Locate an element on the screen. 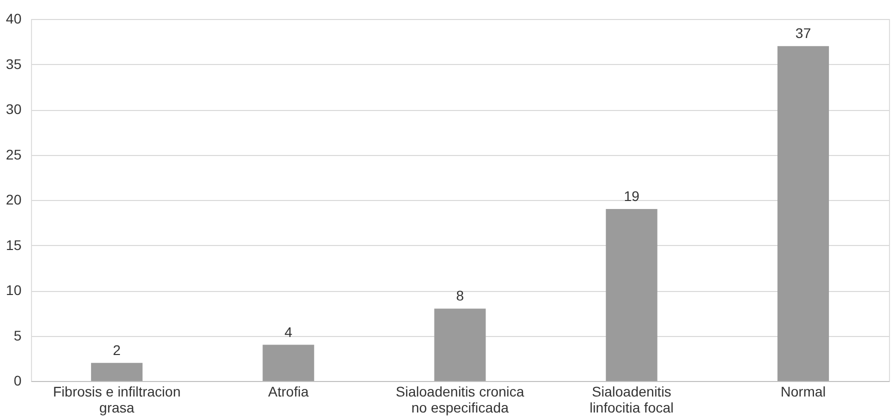  data-label: 19 is located at coordinates (632, 196).